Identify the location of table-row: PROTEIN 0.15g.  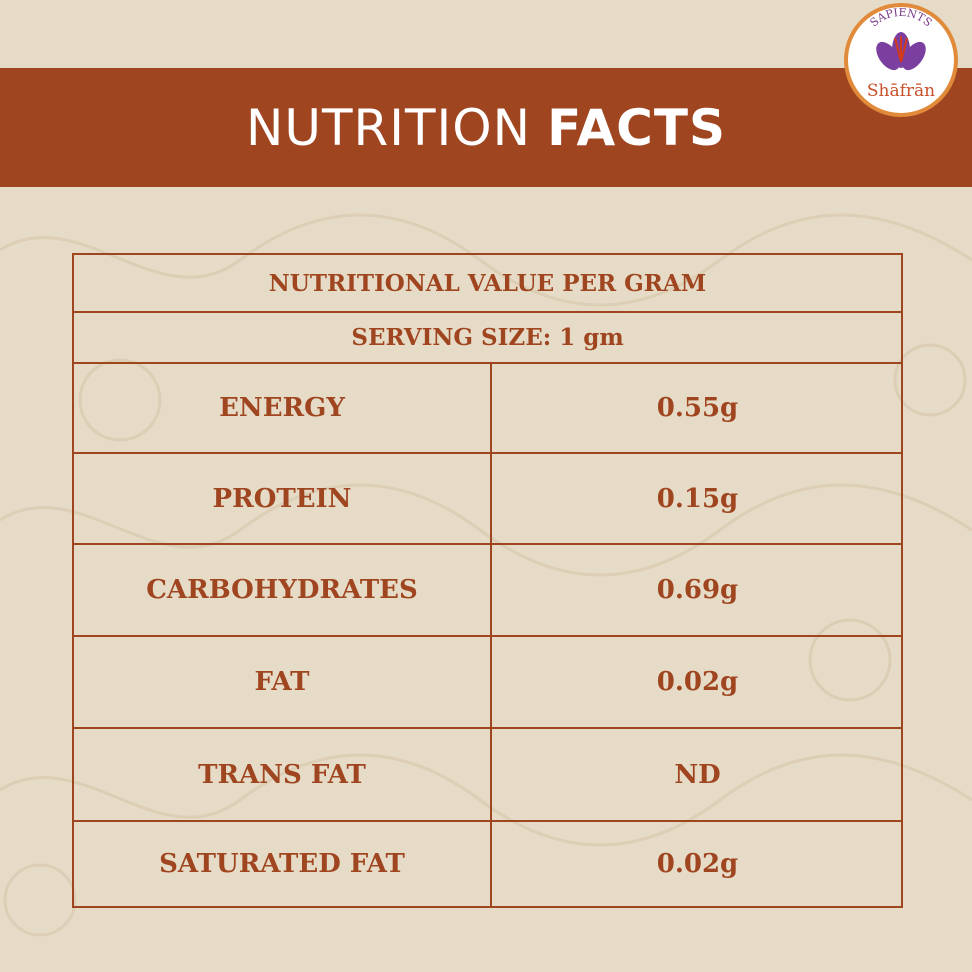
(487, 499).